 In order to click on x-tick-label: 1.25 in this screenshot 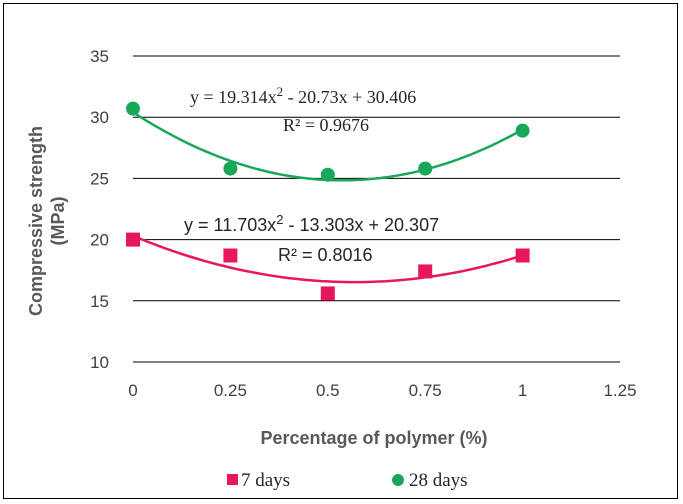, I will do `click(619, 390)`.